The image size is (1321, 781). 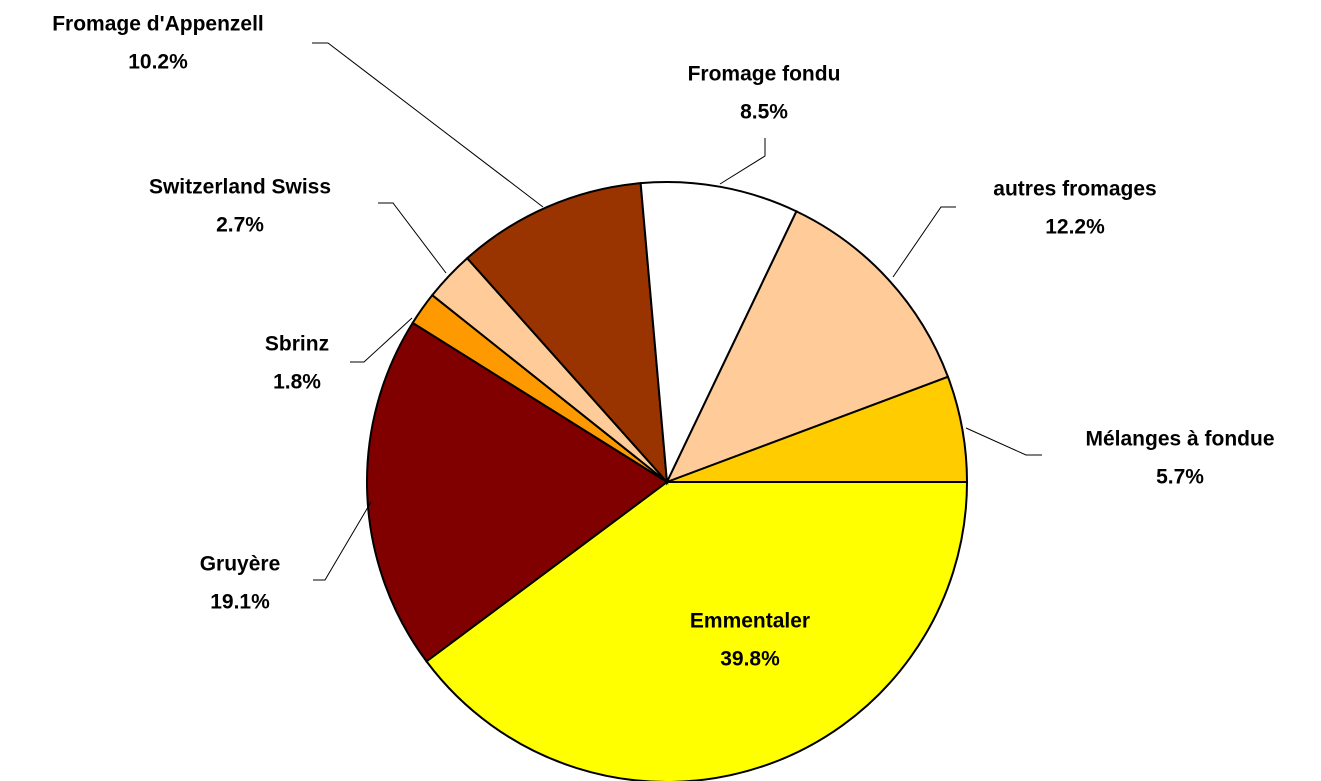 What do you see at coordinates (297, 382) in the screenshot?
I see `slice-value-label: 1.8%` at bounding box center [297, 382].